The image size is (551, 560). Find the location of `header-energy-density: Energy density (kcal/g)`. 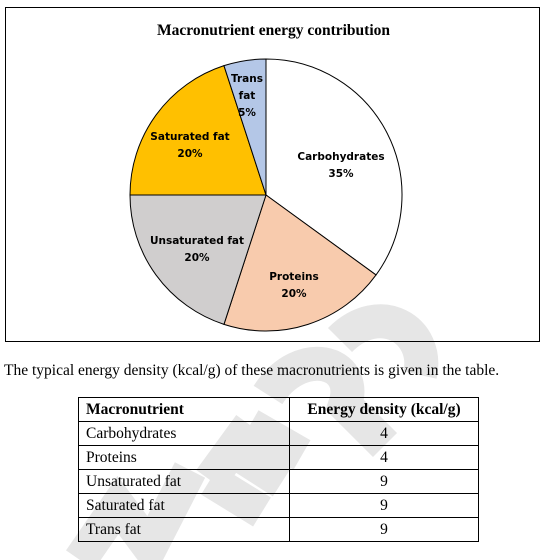

header-energy-density: Energy density (kcal/g) is located at coordinates (384, 409).